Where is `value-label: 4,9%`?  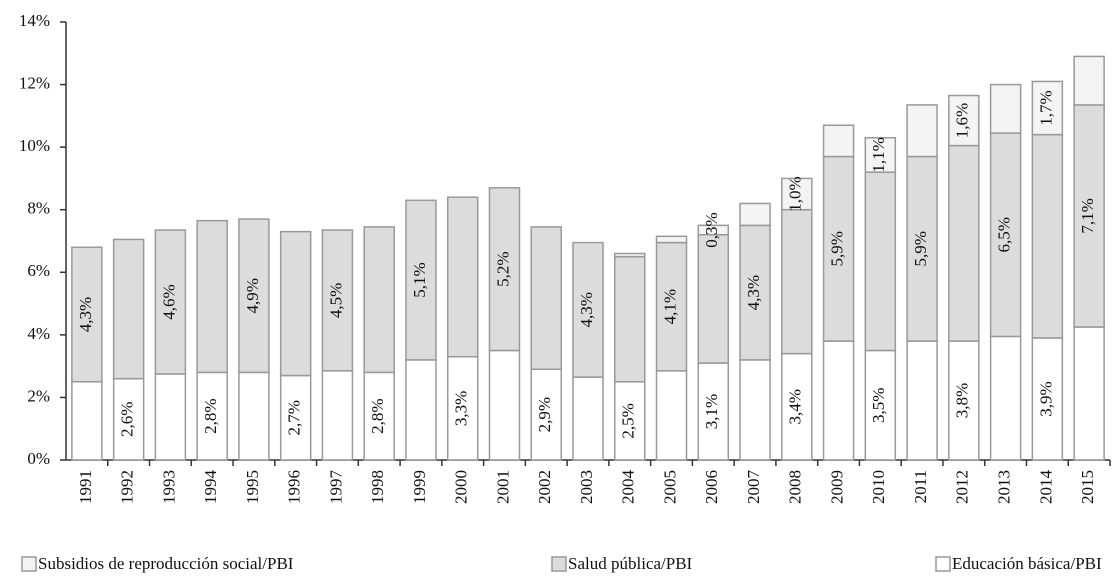 value-label: 4,9% is located at coordinates (252, 295).